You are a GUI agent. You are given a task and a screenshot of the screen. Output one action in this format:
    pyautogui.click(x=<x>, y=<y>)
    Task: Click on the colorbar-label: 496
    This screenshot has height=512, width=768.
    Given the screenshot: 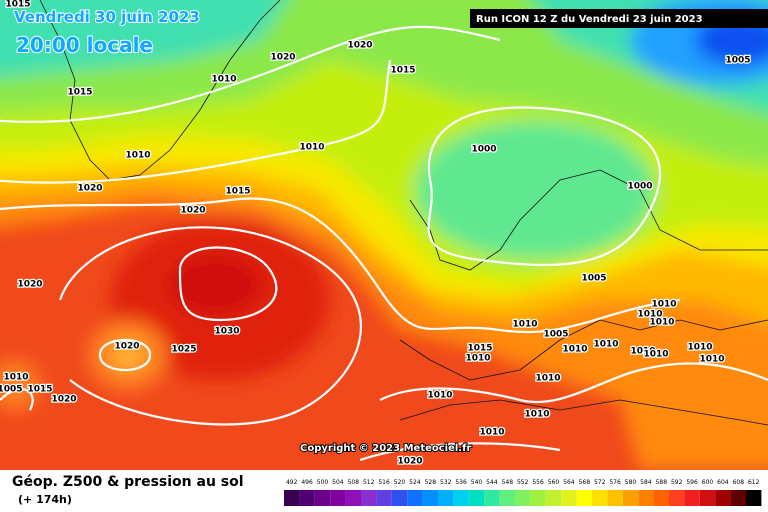 What is the action you would take?
    pyautogui.click(x=307, y=482)
    